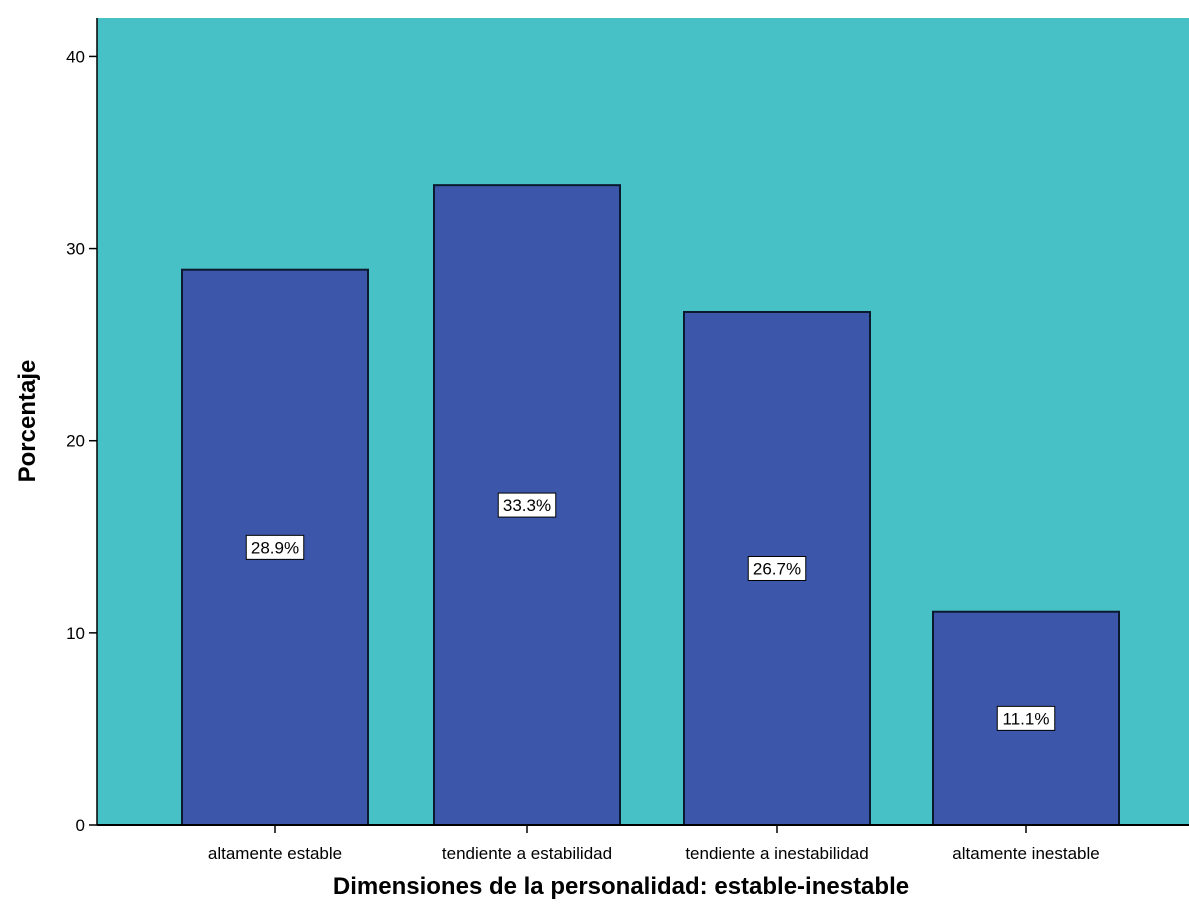  I want to click on y-tick-label-4: 40, so click(75, 56).